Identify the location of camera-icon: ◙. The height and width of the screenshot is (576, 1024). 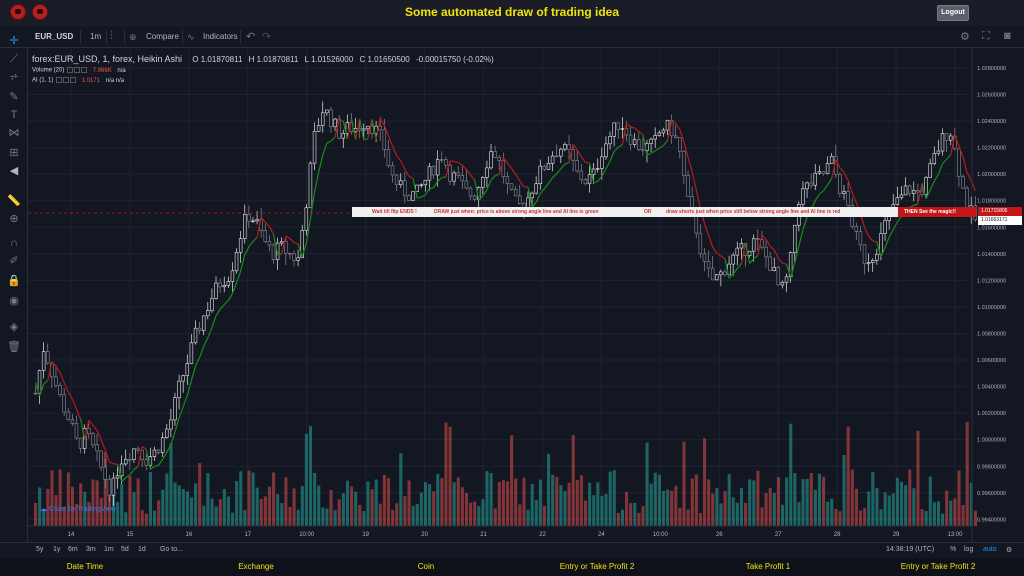
(1007, 36).